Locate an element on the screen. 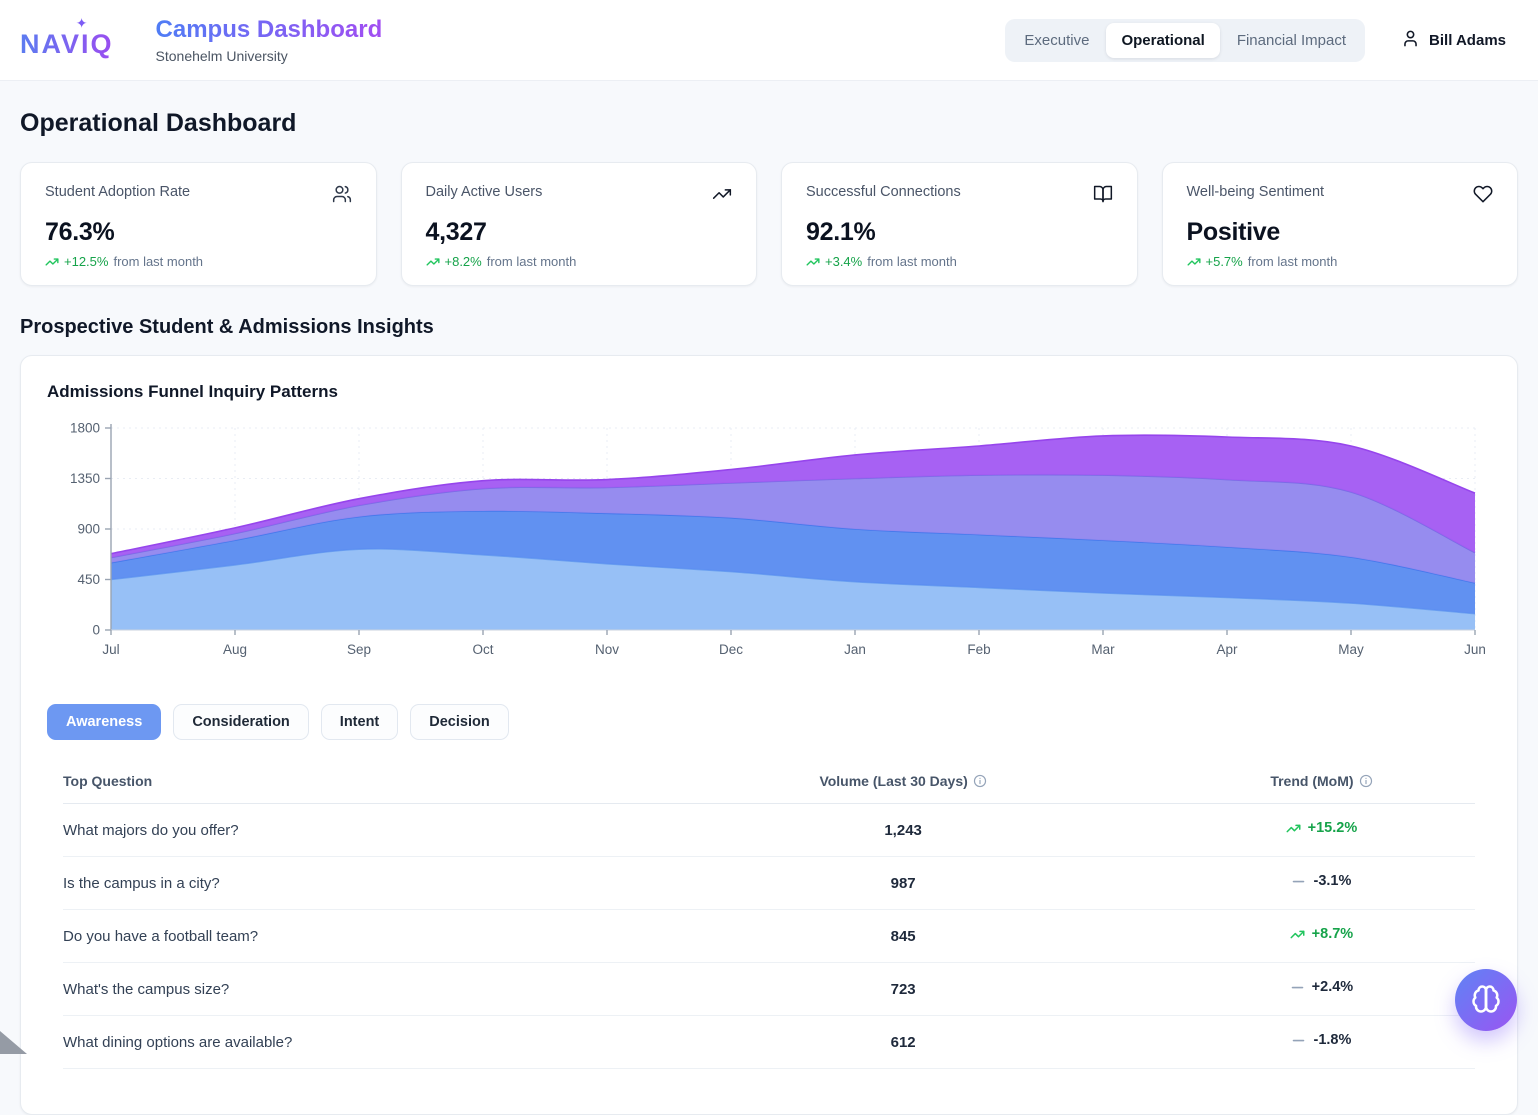 The height and width of the screenshot is (1115, 1538). users-icon is located at coordinates (342, 196).